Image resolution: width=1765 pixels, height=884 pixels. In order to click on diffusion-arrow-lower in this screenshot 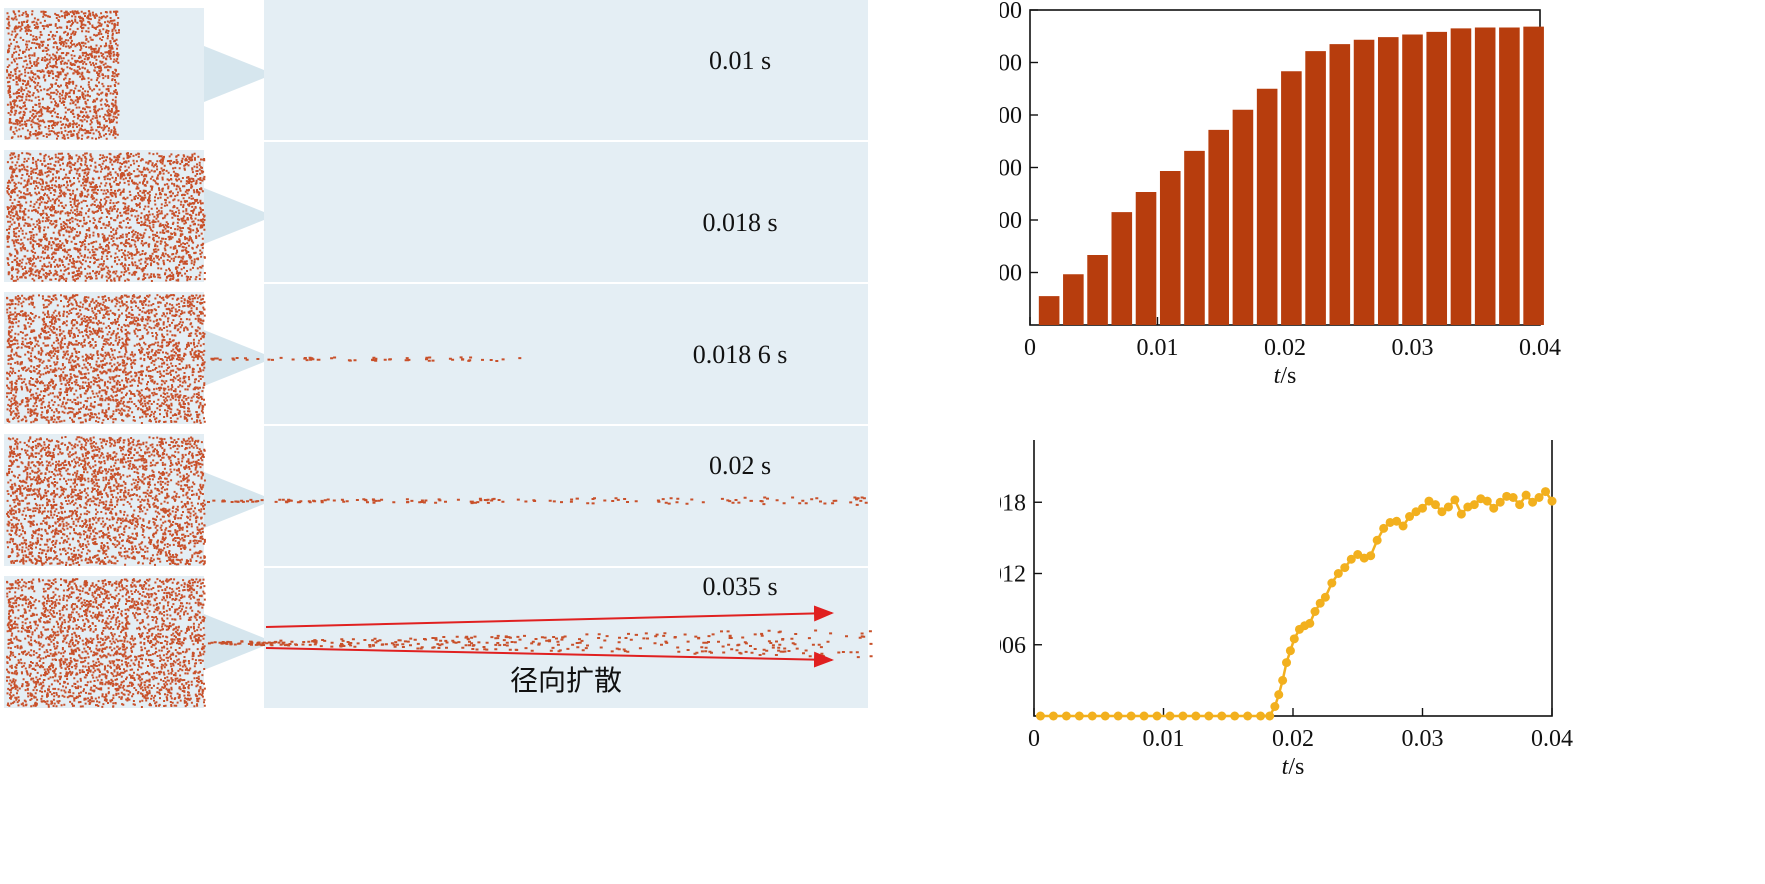, I will do `click(549, 657)`.